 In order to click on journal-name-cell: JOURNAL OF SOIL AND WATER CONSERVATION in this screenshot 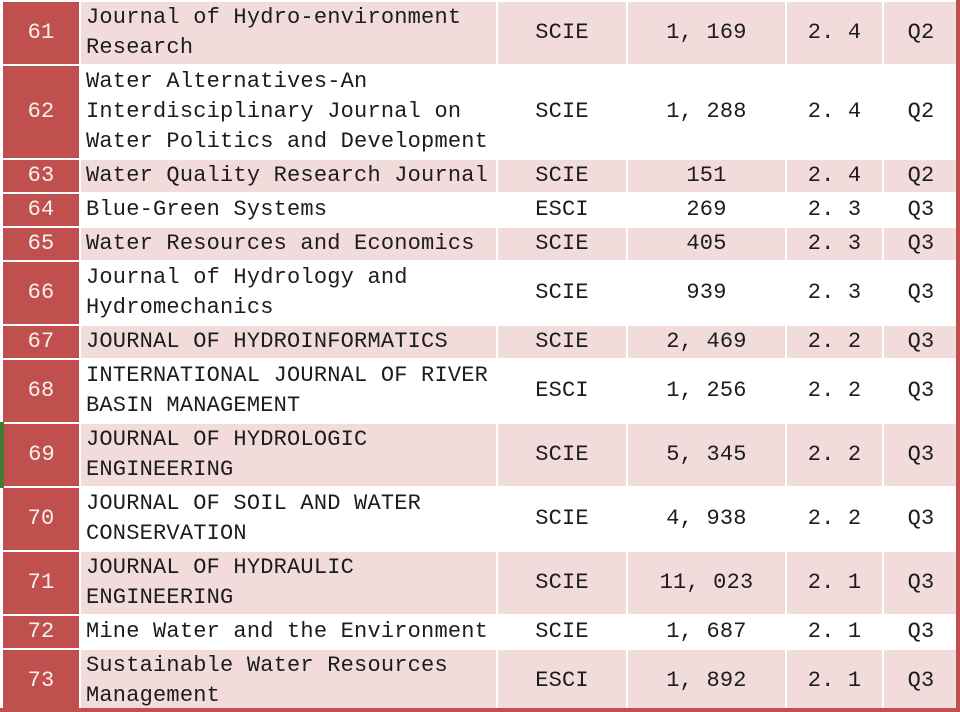, I will do `click(288, 519)`.